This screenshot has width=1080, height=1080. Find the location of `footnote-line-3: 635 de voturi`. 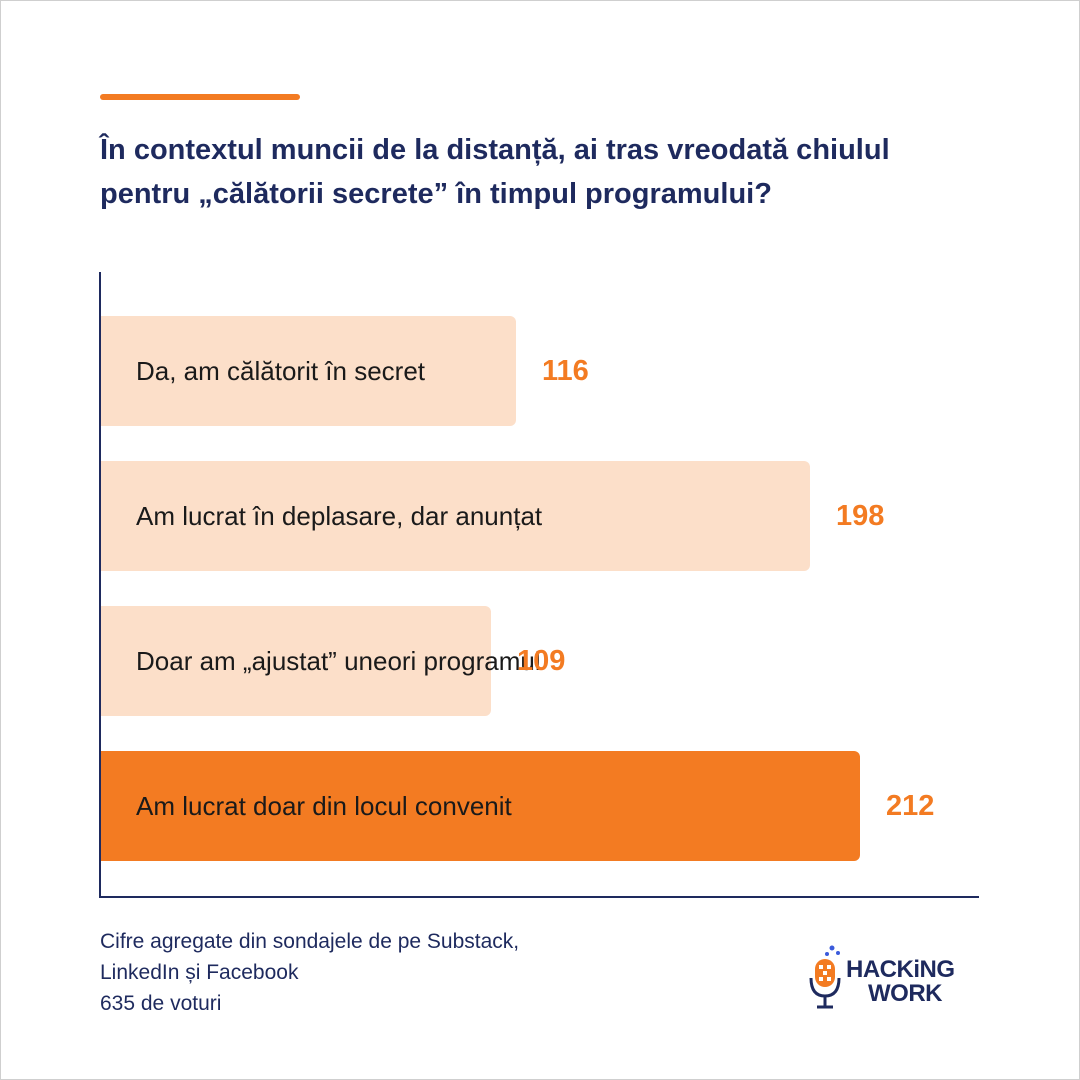

footnote-line-3: 635 de voturi is located at coordinates (161, 1003).